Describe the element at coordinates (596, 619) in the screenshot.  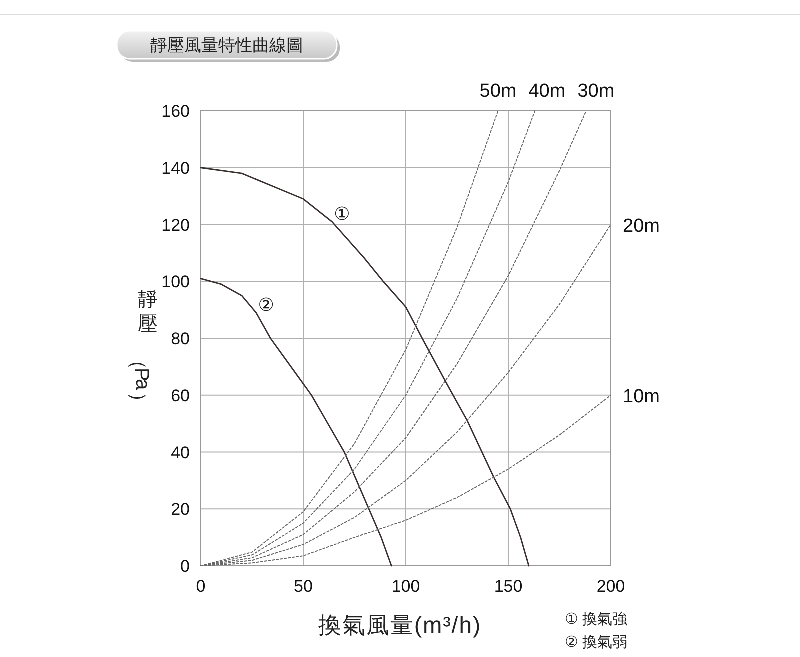
I see `text: ① 換氣強` at that location.